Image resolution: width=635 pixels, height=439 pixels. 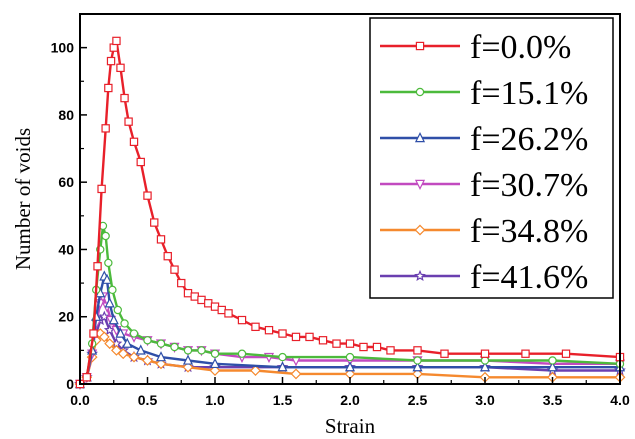 What do you see at coordinates (553, 400) in the screenshot?
I see `x-tick-label: 3.5` at bounding box center [553, 400].